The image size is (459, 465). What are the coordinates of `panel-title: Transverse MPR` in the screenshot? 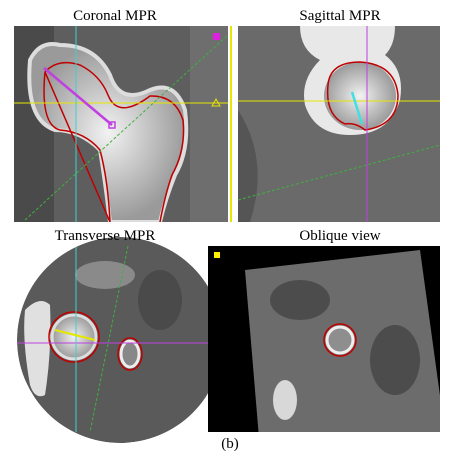 It's located at (105, 236).